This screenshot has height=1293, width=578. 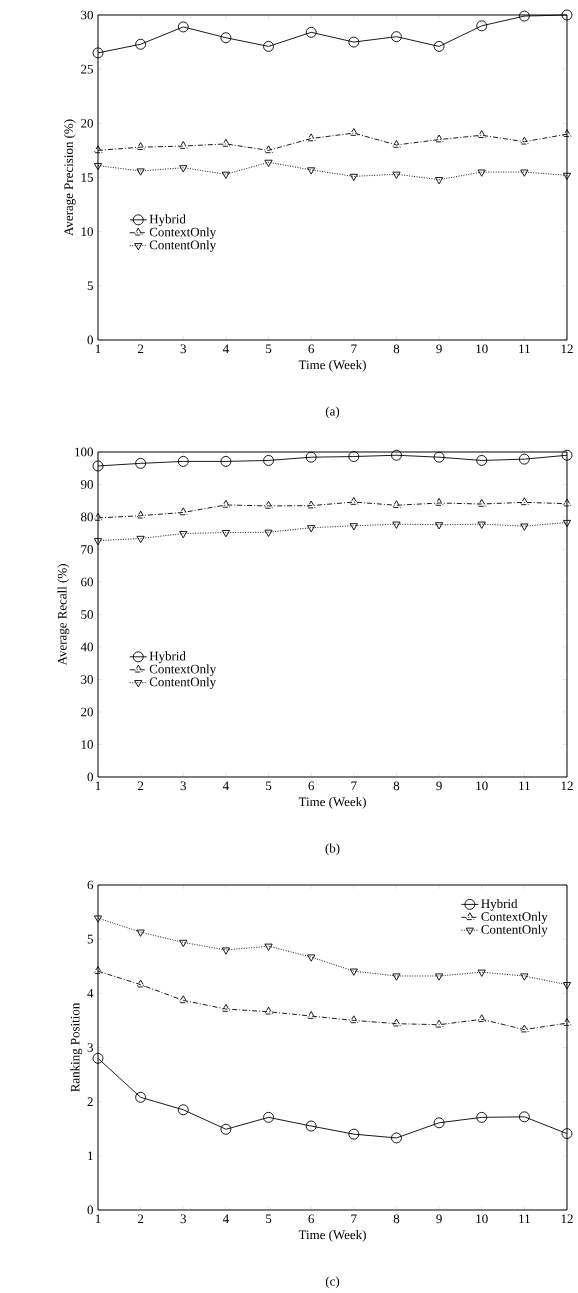 What do you see at coordinates (90, 993) in the screenshot?
I see `y-tick-label: 4` at bounding box center [90, 993].